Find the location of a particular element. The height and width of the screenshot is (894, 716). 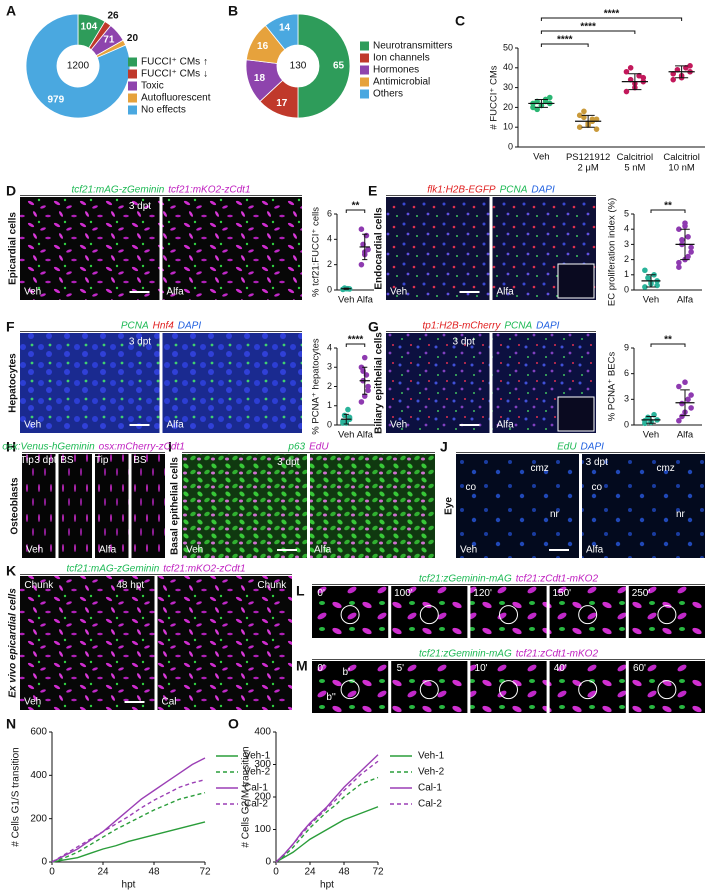

segment-label: 14 is located at coordinates (285, 27).